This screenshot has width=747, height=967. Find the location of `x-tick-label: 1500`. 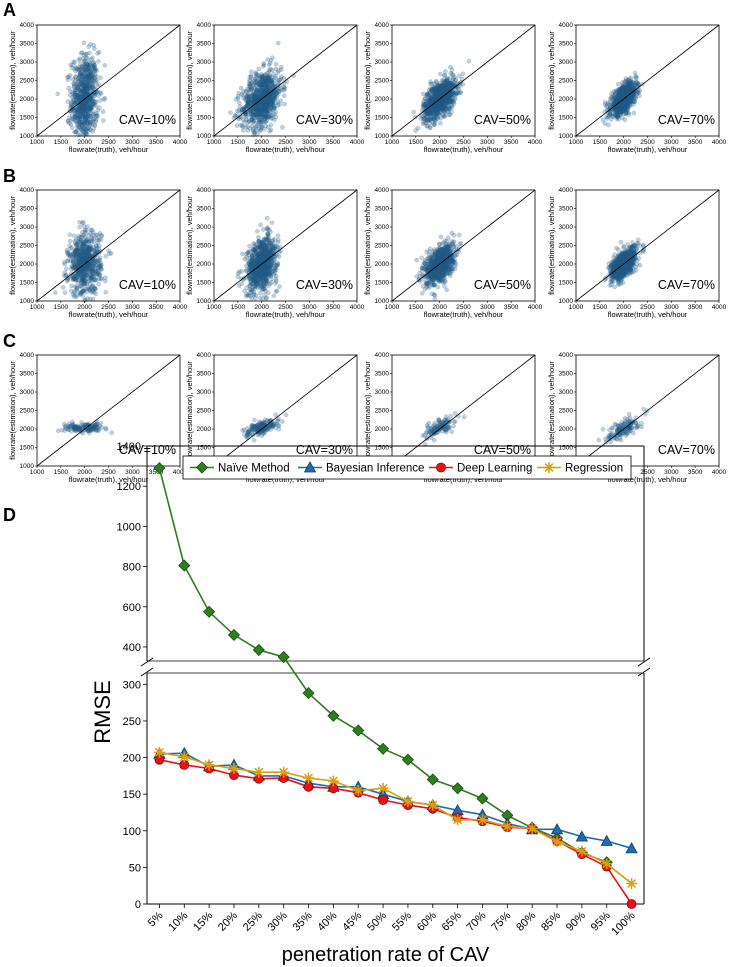

x-tick-label: 1500 is located at coordinates (416, 142).